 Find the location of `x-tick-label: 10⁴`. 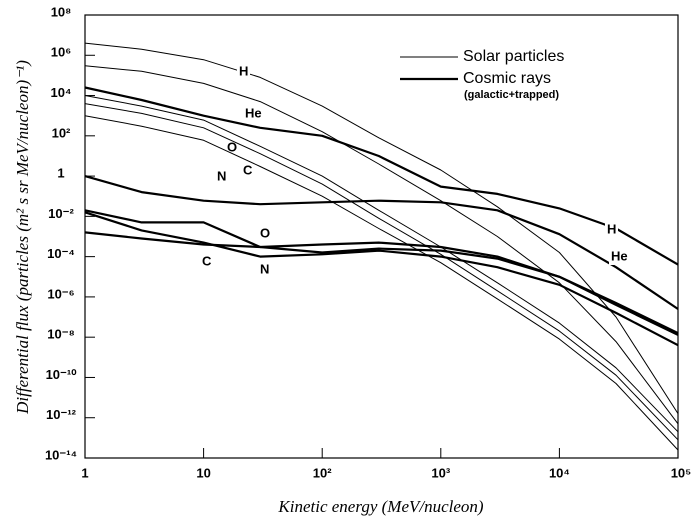

x-tick-label: 10⁴ is located at coordinates (559, 472).